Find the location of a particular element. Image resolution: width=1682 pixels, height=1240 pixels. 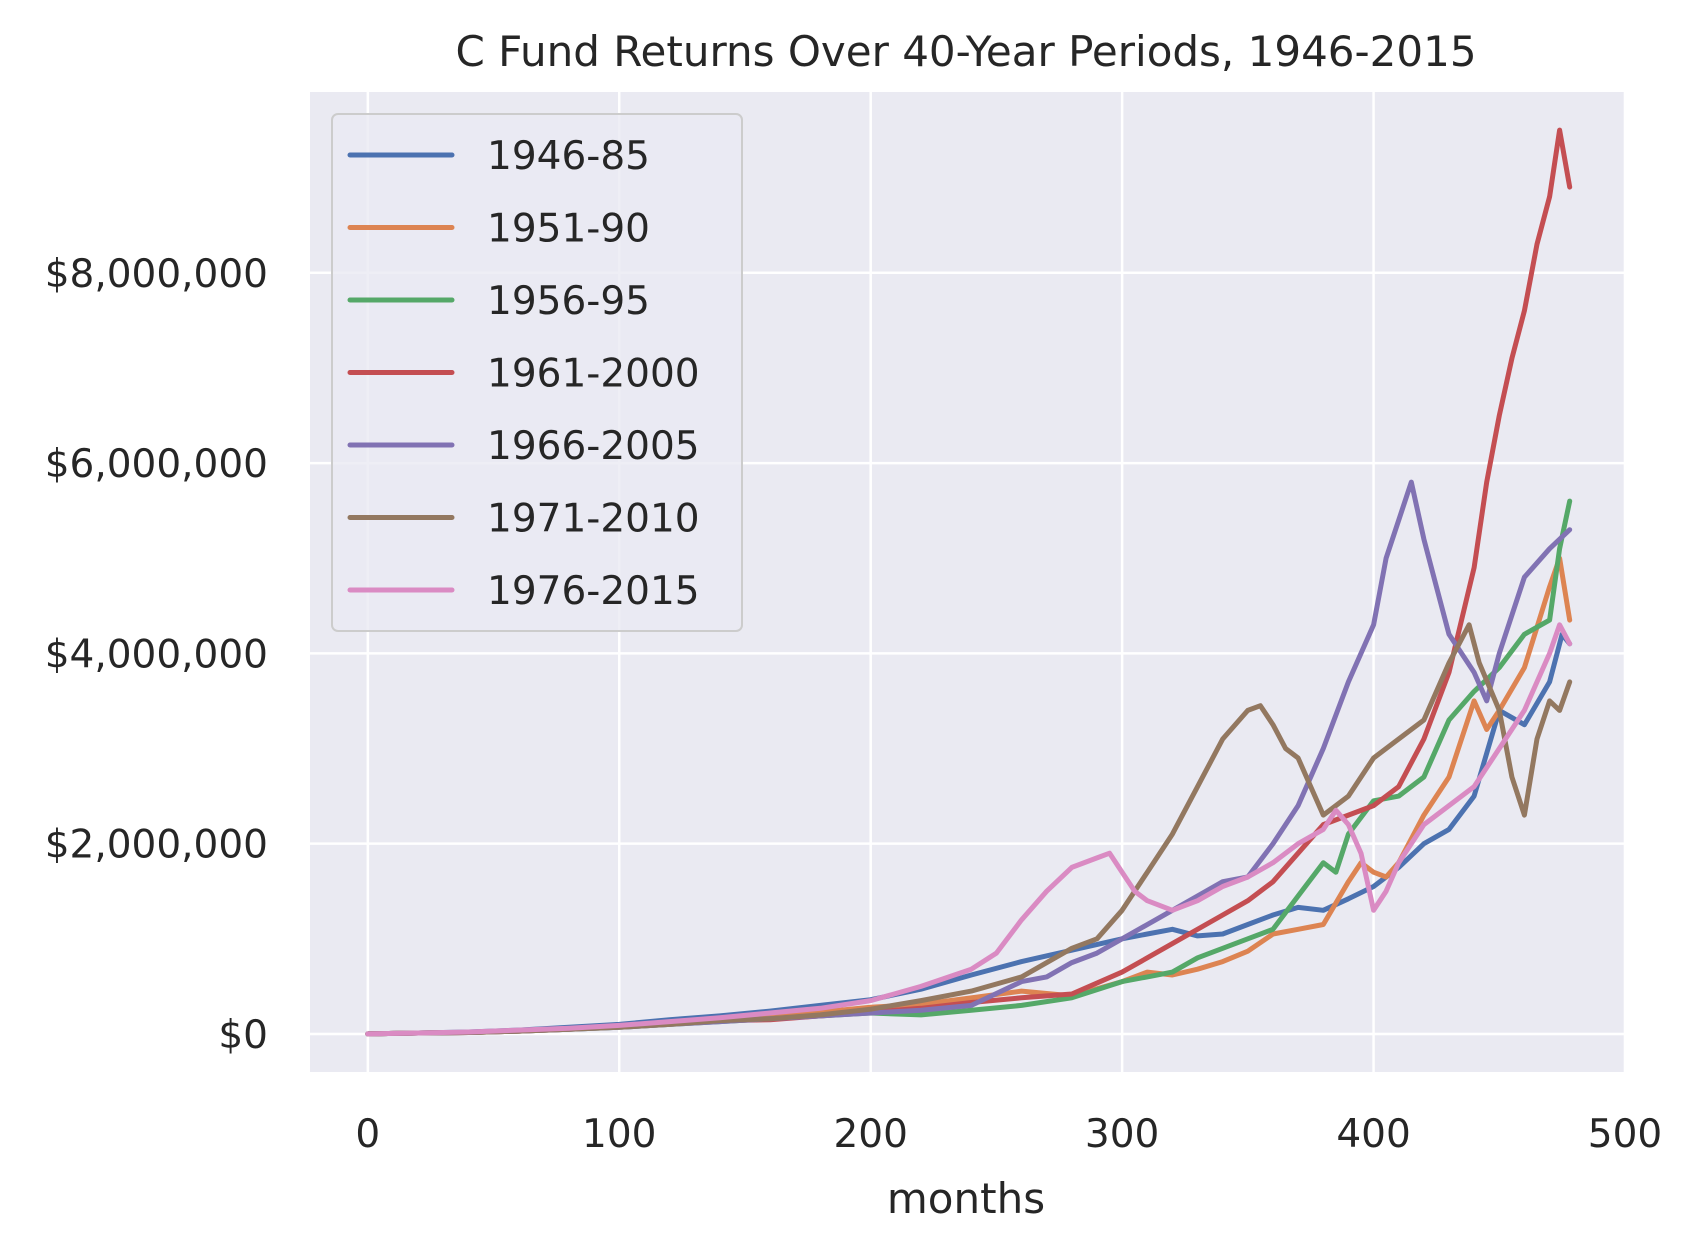

y-tick-label: $8,000,000 is located at coordinates (156, 274).